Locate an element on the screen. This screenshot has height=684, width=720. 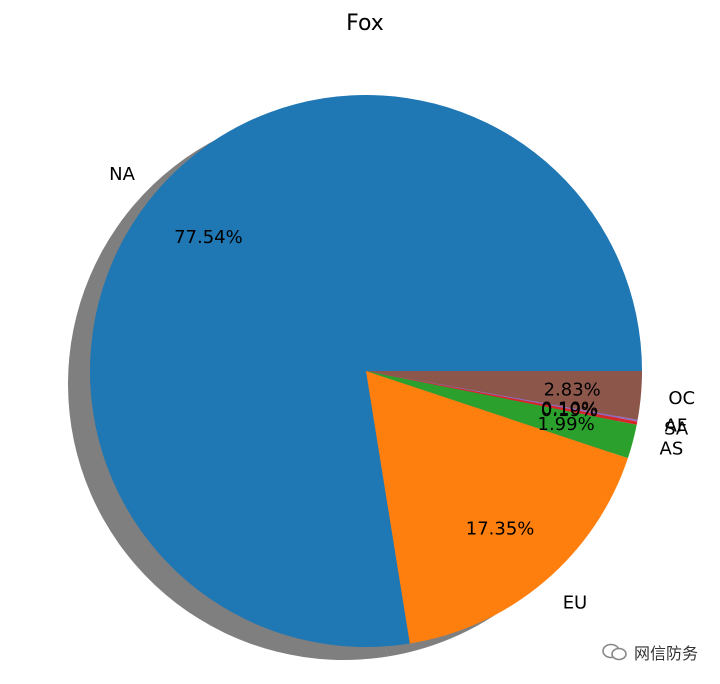
watermark-text: 网信防务 is located at coordinates (665, 653).